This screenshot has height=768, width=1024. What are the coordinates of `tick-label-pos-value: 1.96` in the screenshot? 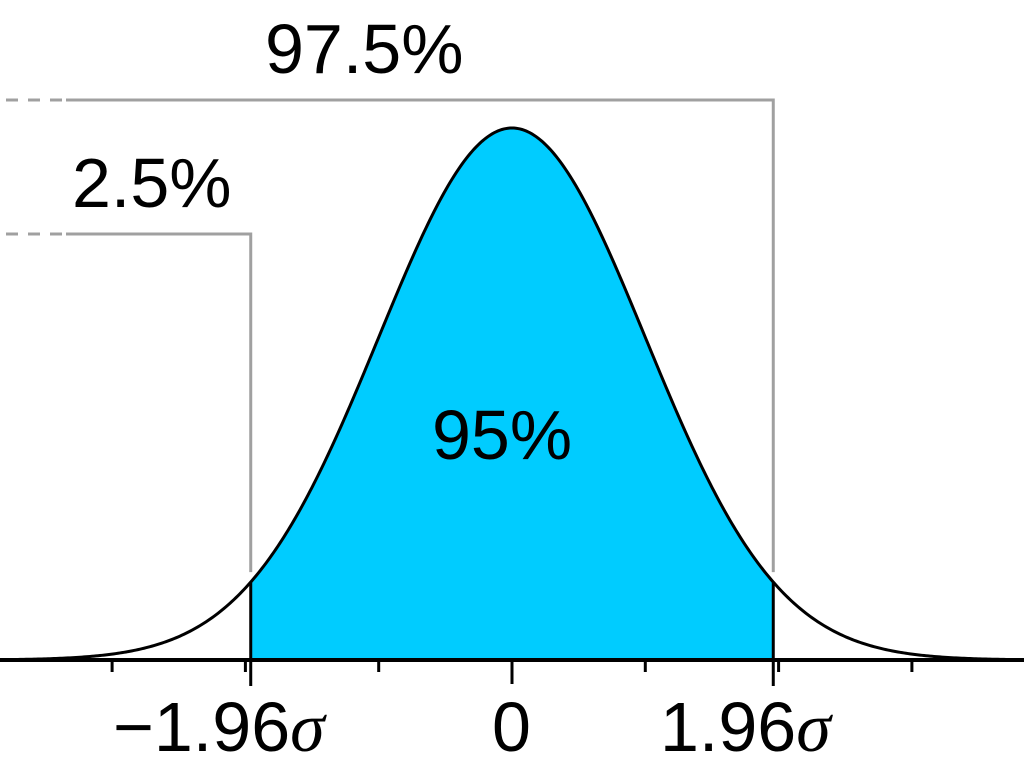 It's located at (728, 727).